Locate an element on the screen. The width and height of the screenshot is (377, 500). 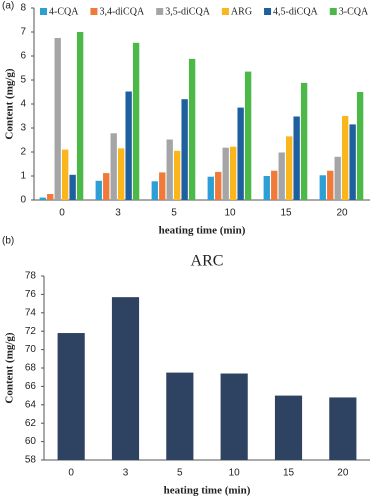
y-tick-label: 66 is located at coordinates (31, 386).